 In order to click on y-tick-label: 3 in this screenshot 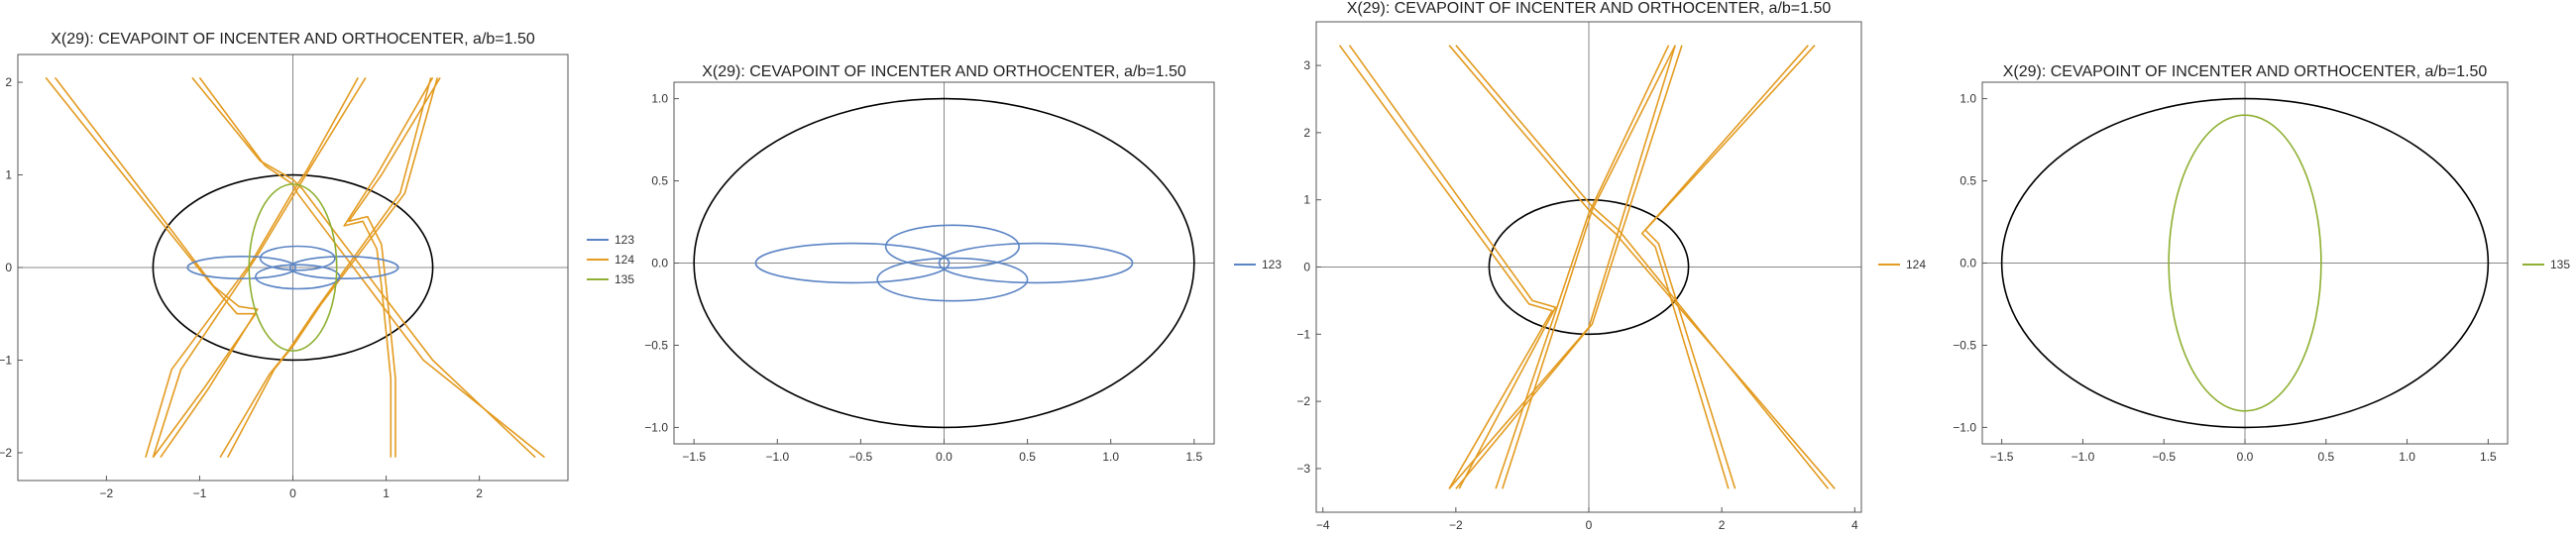, I will do `click(1306, 65)`.